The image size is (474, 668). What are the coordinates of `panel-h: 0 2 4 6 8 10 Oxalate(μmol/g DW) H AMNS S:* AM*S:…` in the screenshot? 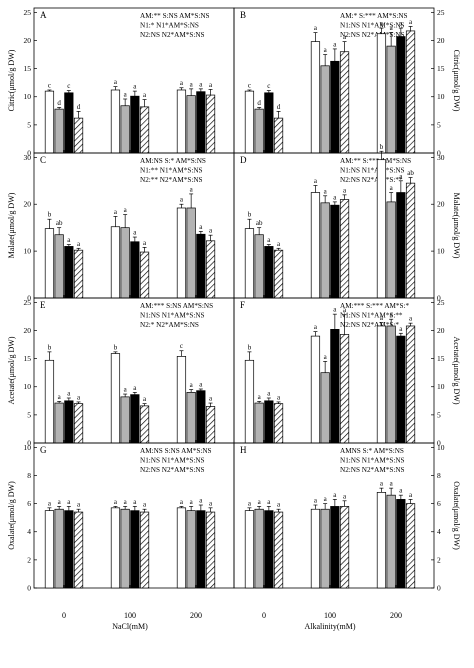 It's located at (347, 517).